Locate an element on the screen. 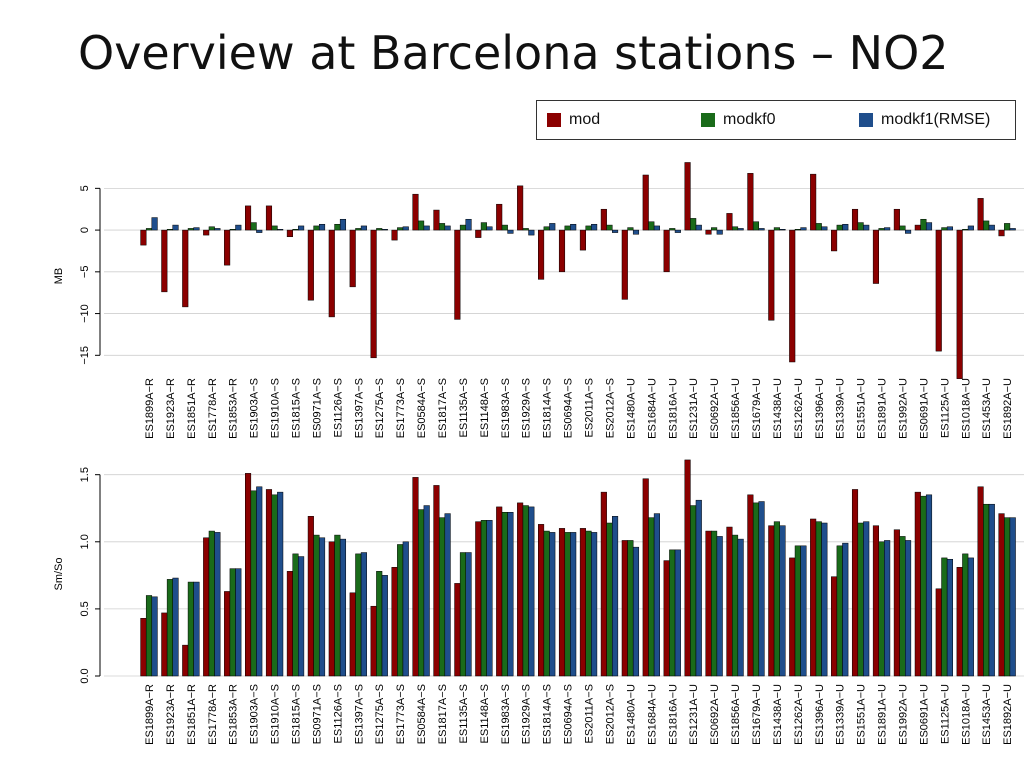 The image size is (1024, 768). category-label: ES0692A−U is located at coordinates (715, 714).